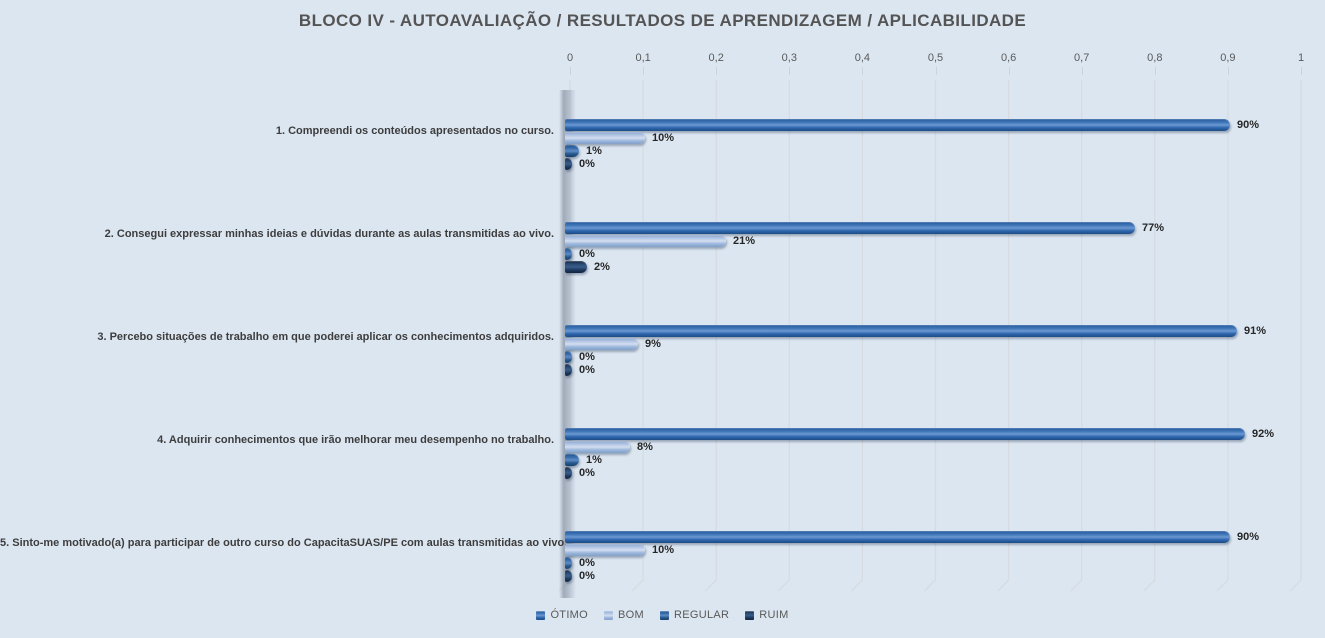  What do you see at coordinates (1255, 331) in the screenshot?
I see `bar-value-label: 91%` at bounding box center [1255, 331].